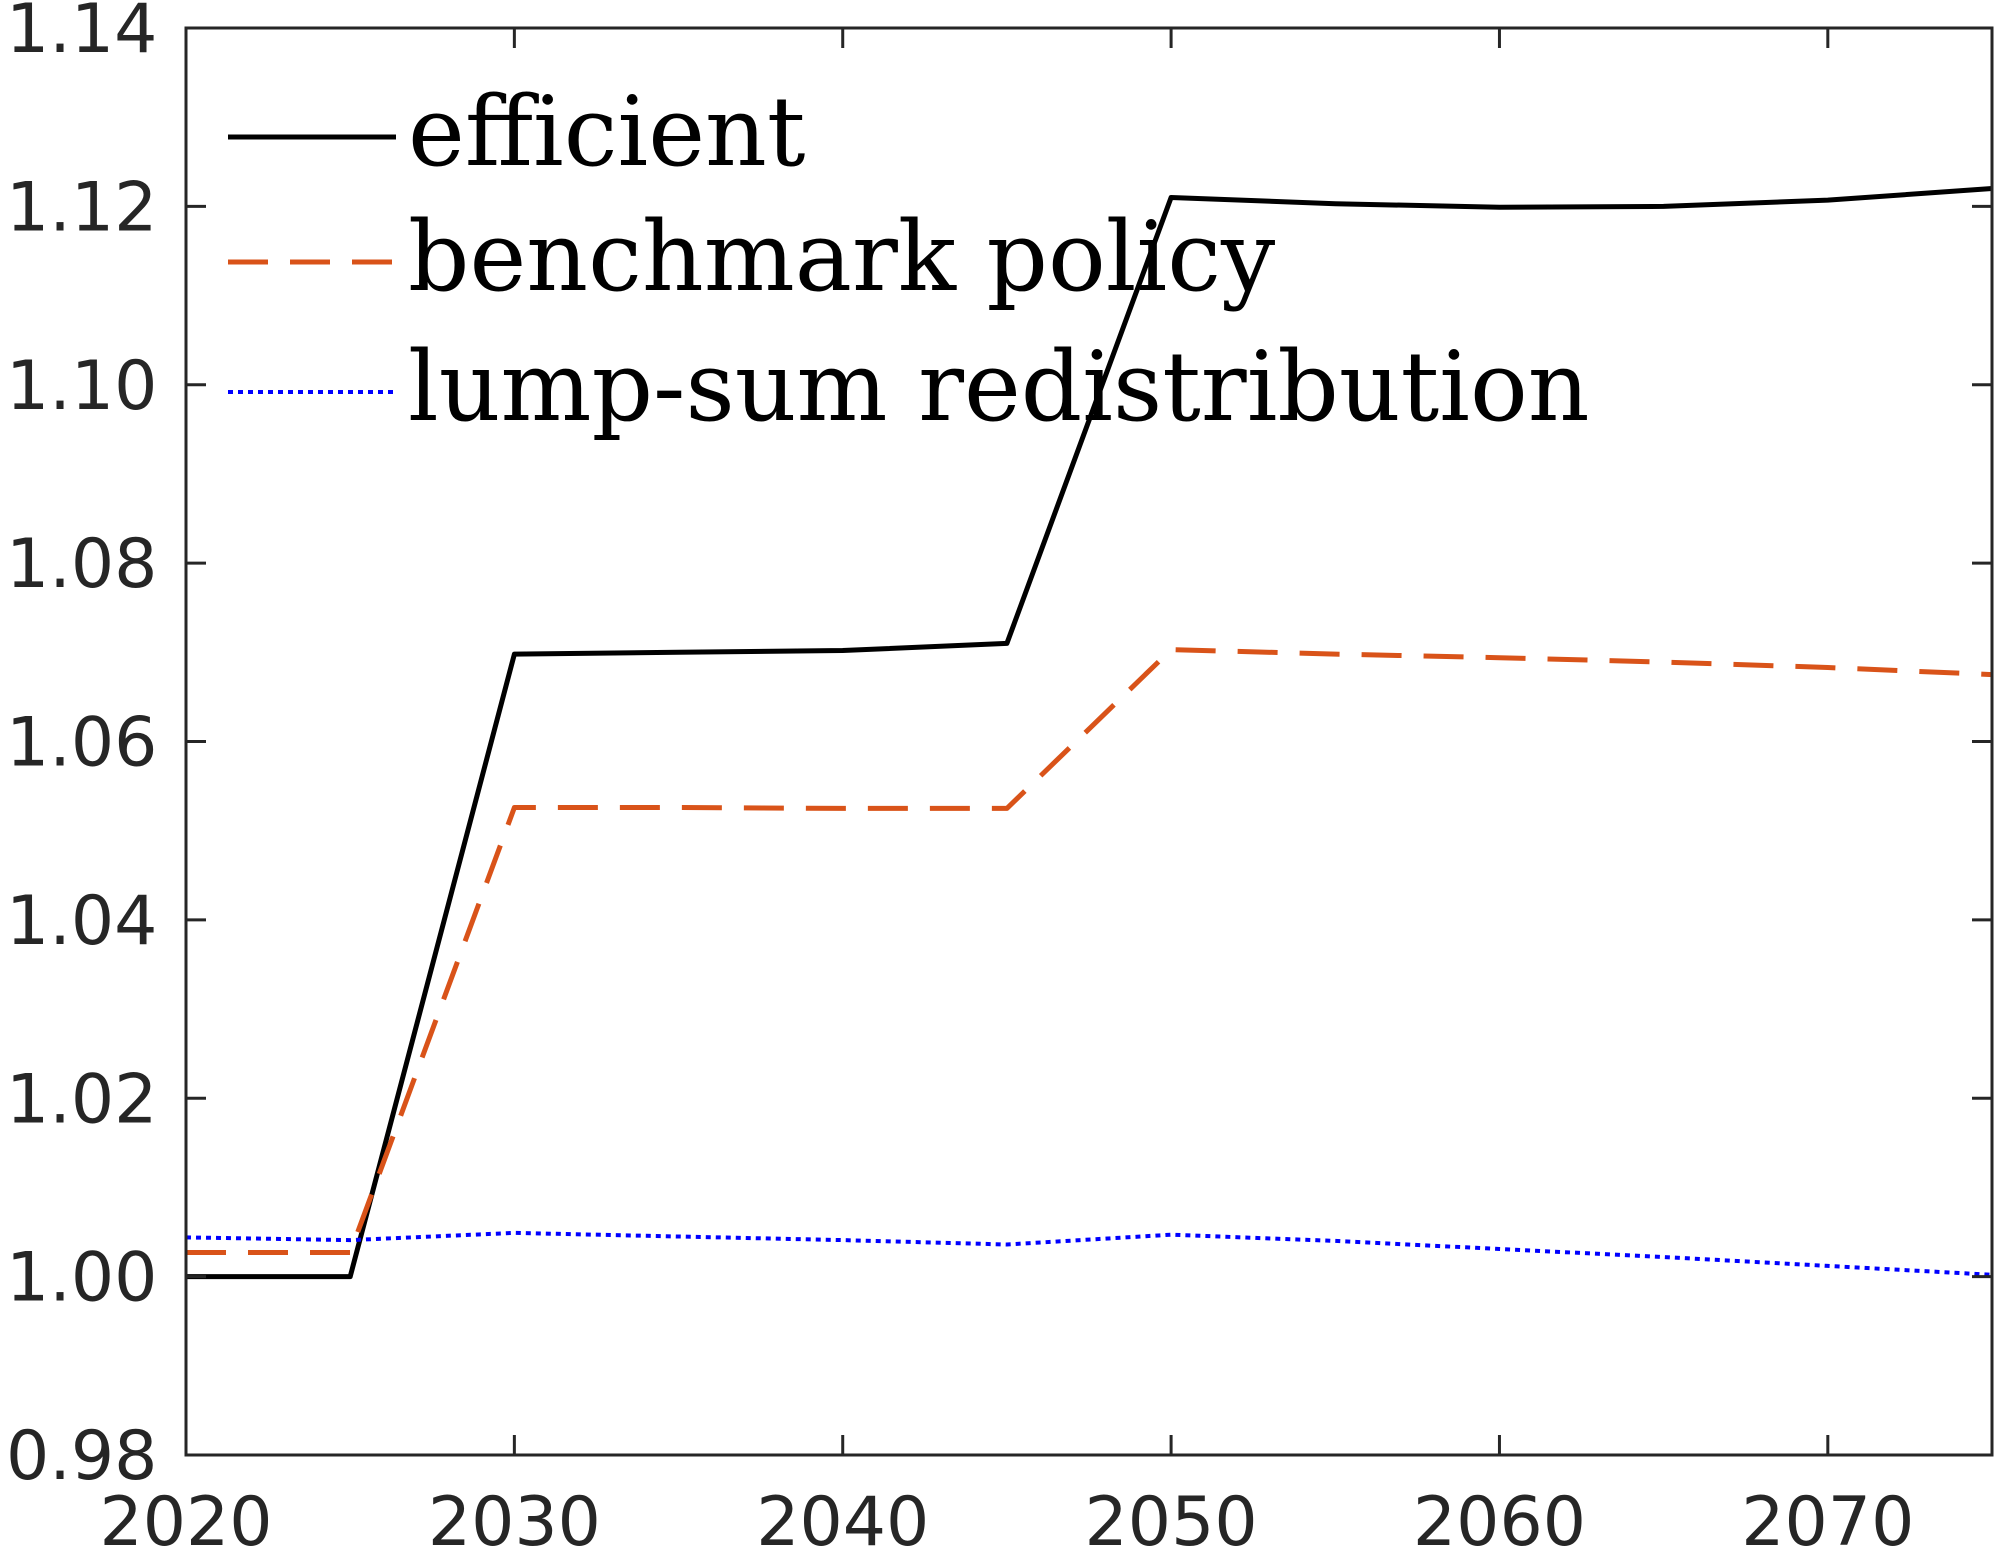  I want to click on x-tick-label: 2070, so click(1827, 1518).